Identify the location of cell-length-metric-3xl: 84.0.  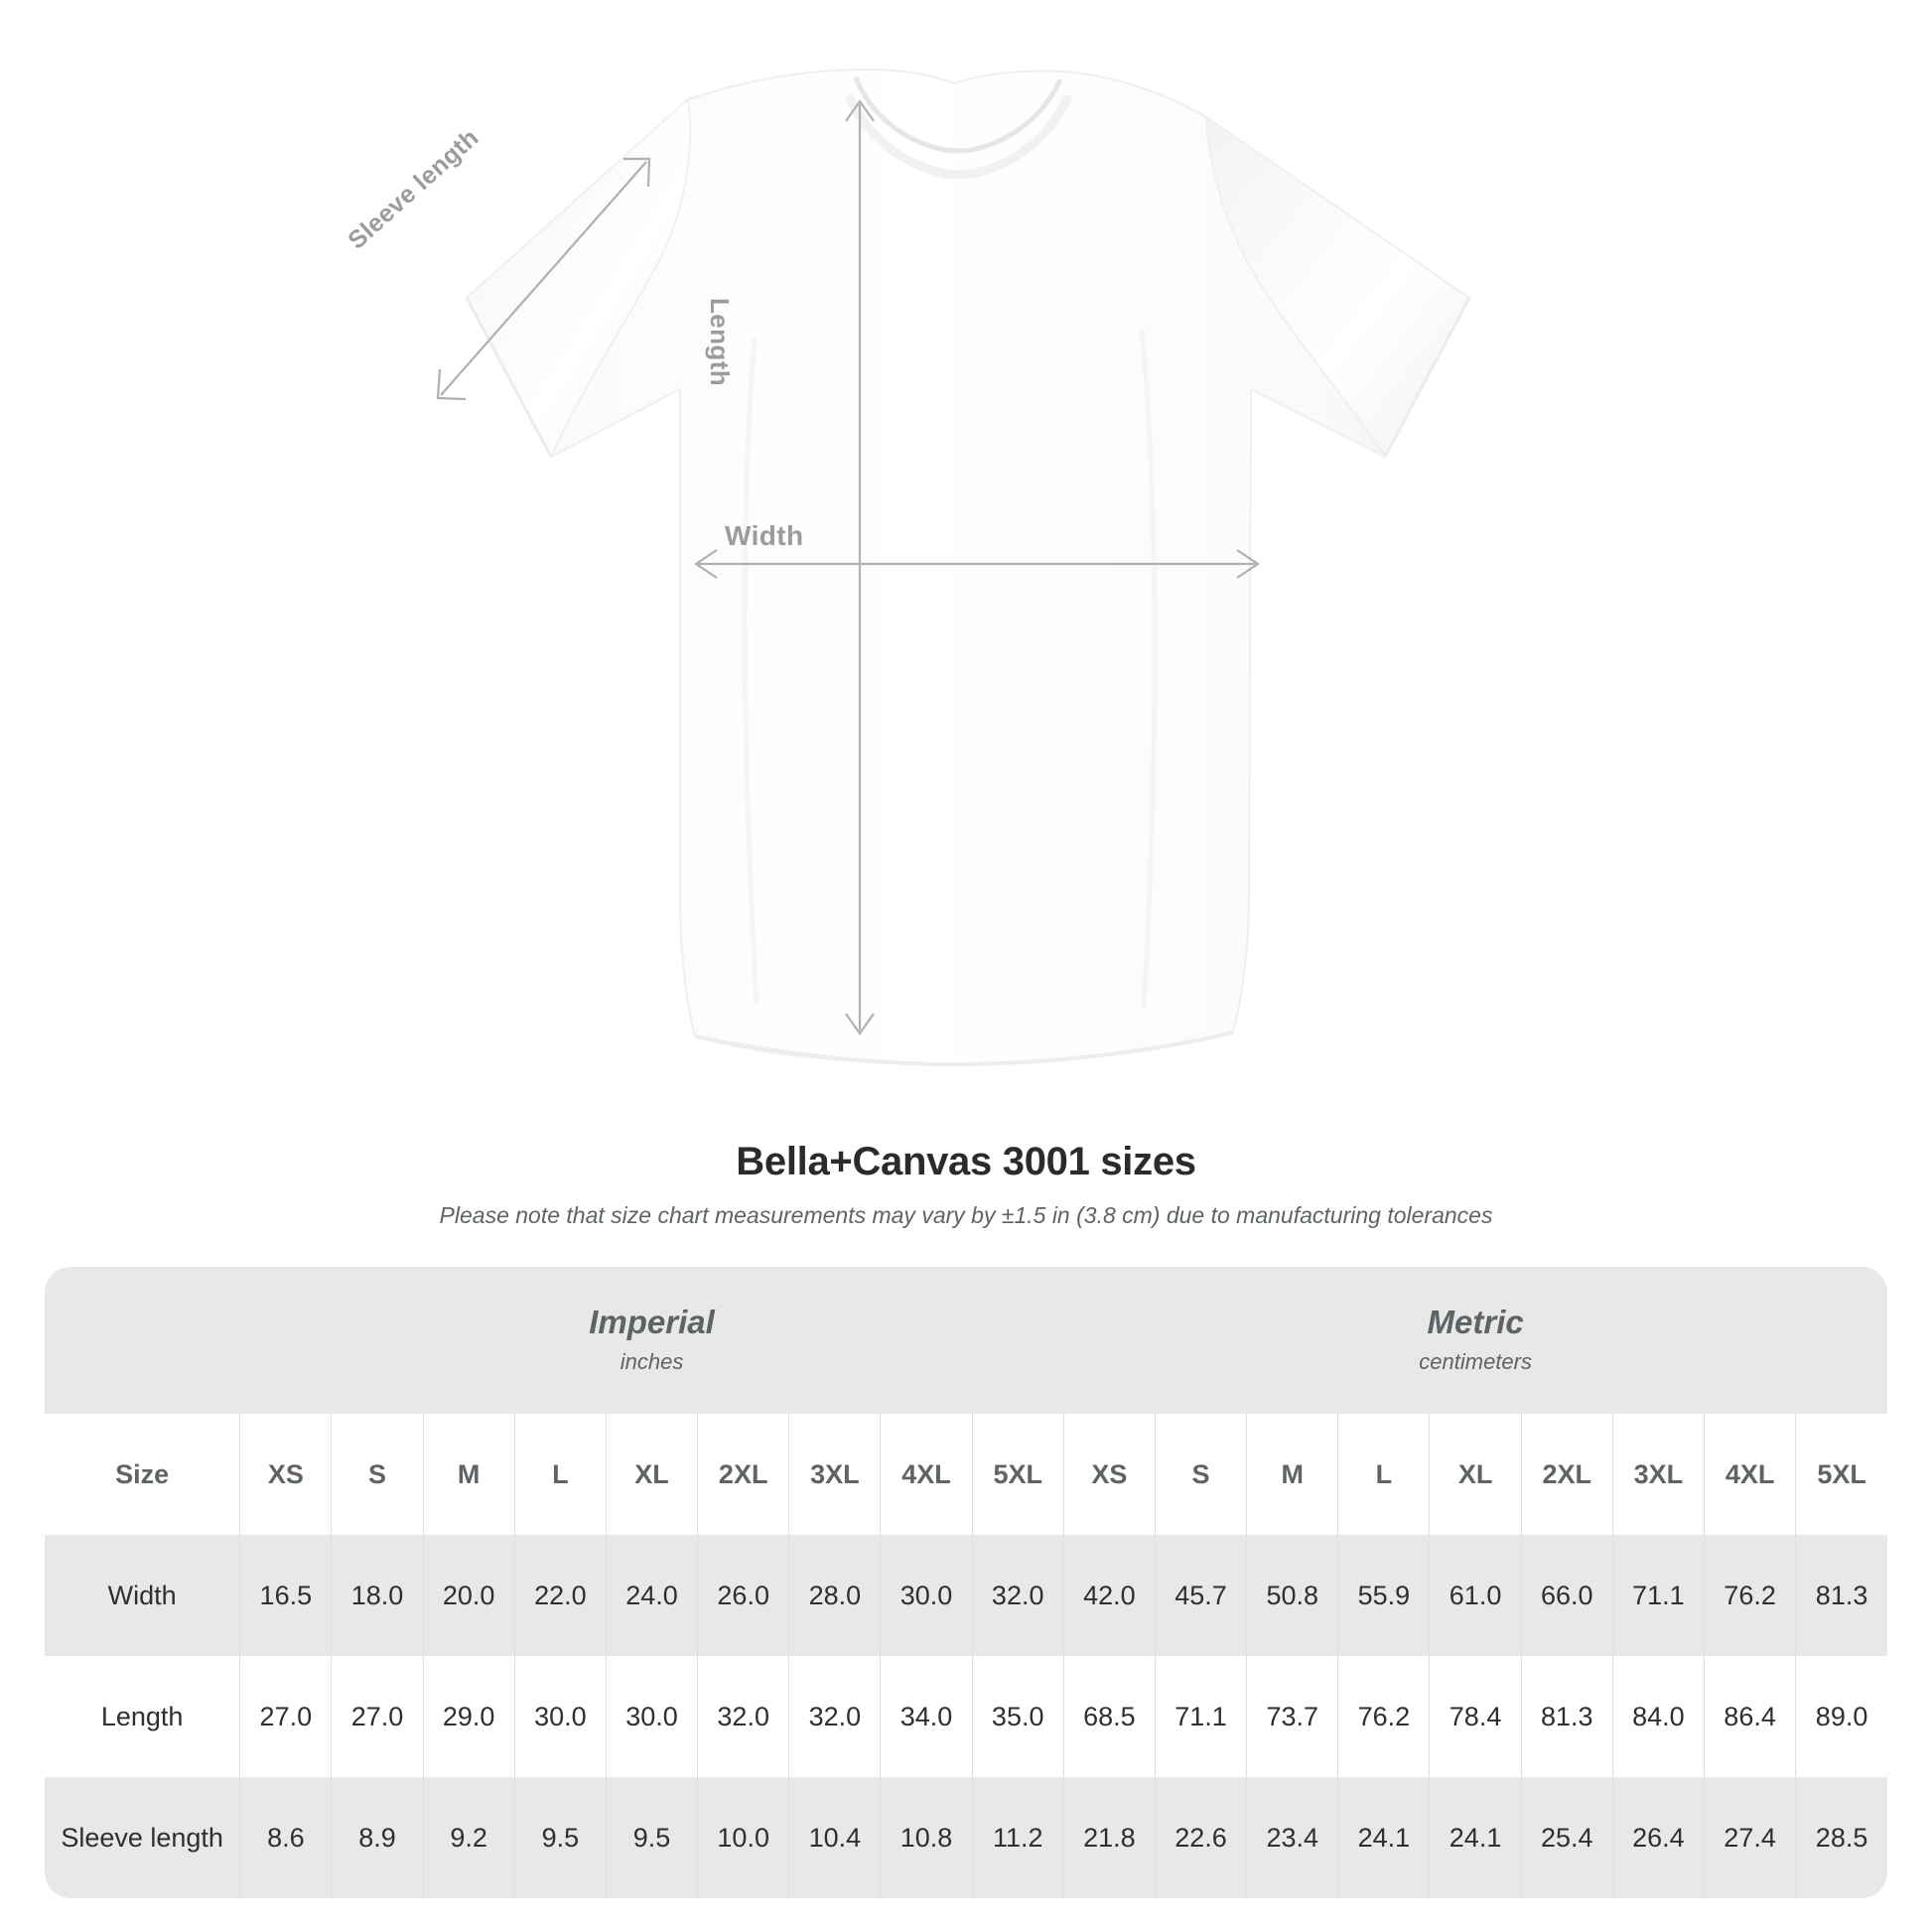
(1658, 1717).